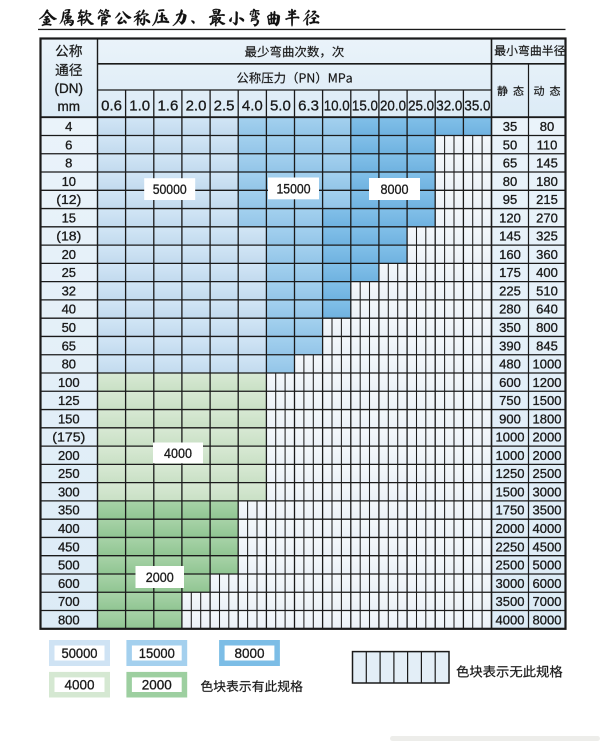 This screenshot has width=600, height=743. Describe the element at coordinates (547, 601) in the screenshot. I see `svg-text: 7000` at that location.